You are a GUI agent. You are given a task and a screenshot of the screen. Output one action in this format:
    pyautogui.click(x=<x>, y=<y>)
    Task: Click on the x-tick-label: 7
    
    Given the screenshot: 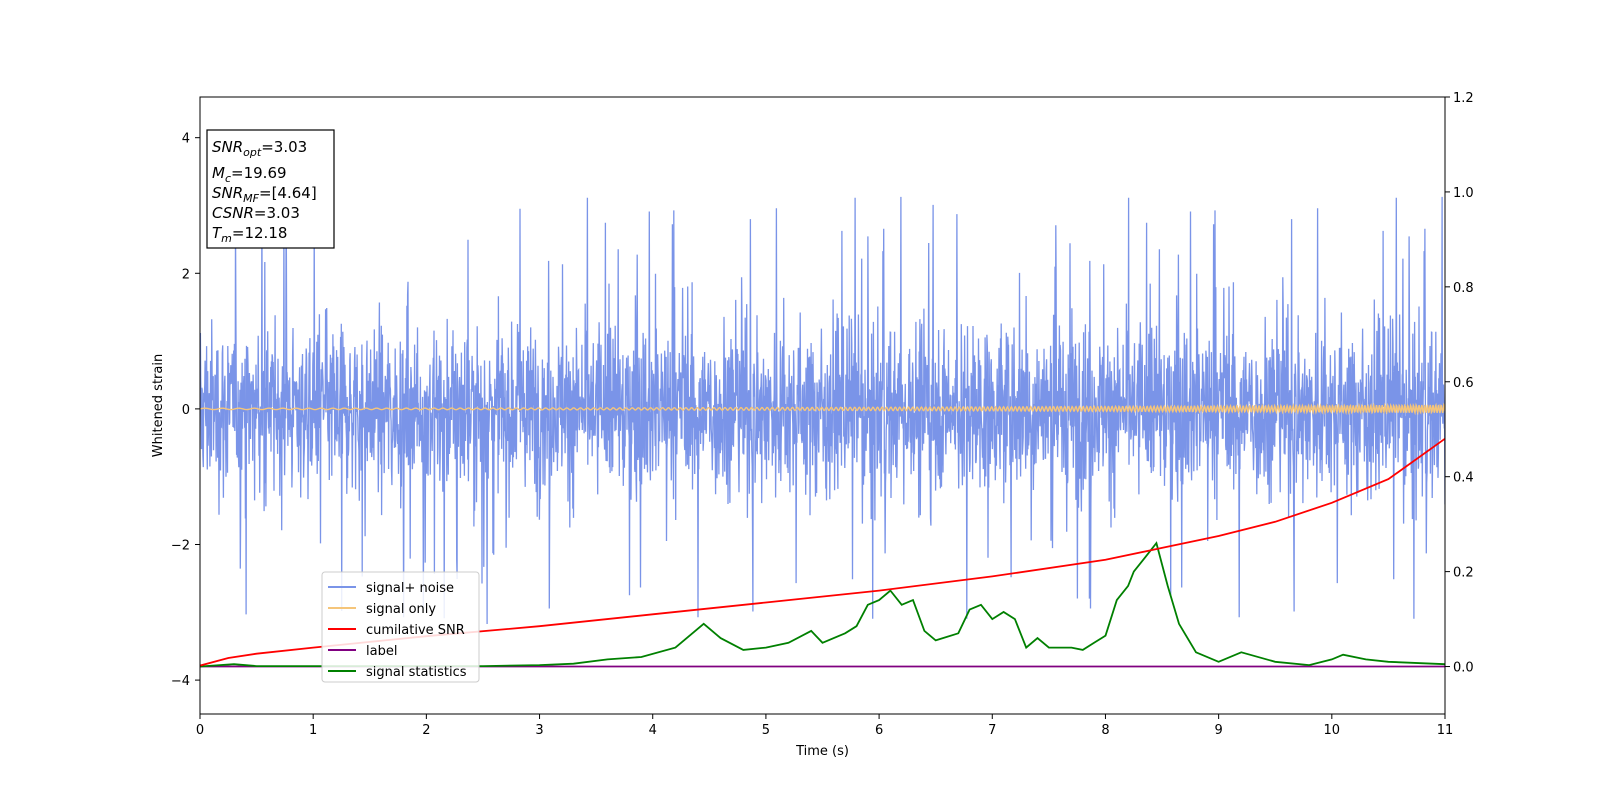 What is the action you would take?
    pyautogui.click(x=992, y=730)
    